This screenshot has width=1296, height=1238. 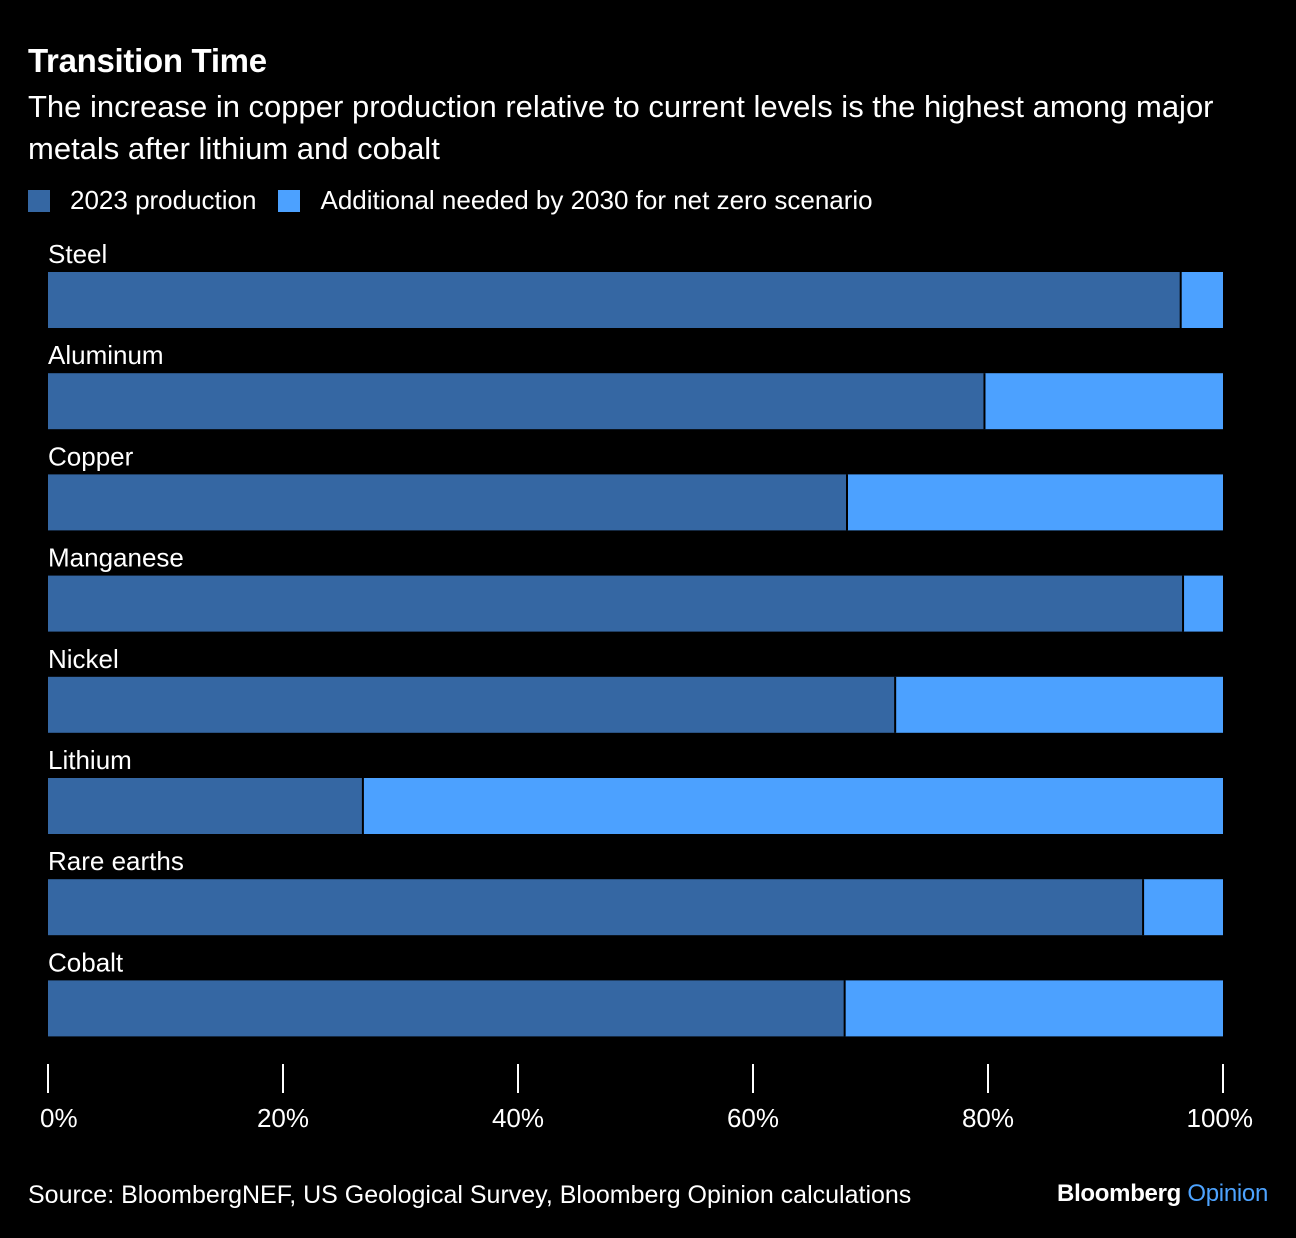 I want to click on brand-logo: Bloomberg Opinion, so click(x=1162, y=1194).